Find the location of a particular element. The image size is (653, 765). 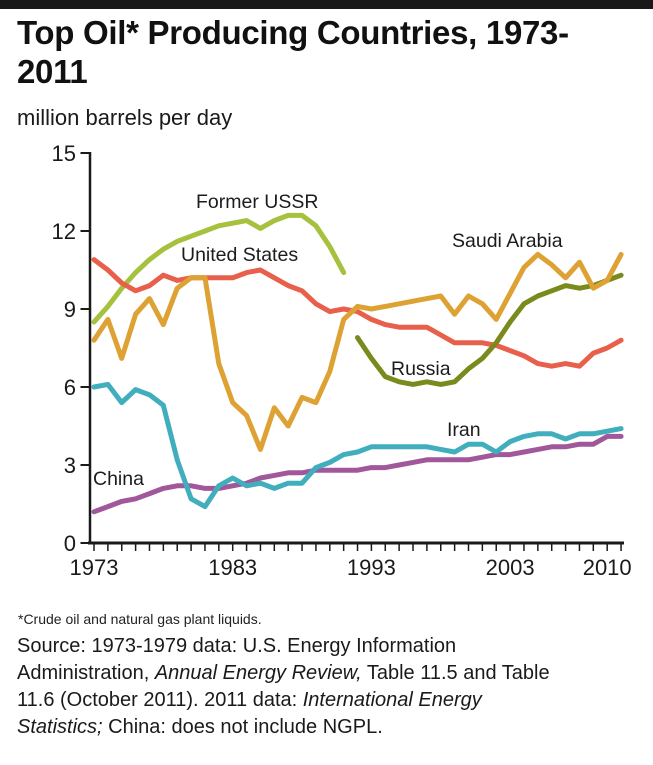

series-line-united-states is located at coordinates (357, 313).